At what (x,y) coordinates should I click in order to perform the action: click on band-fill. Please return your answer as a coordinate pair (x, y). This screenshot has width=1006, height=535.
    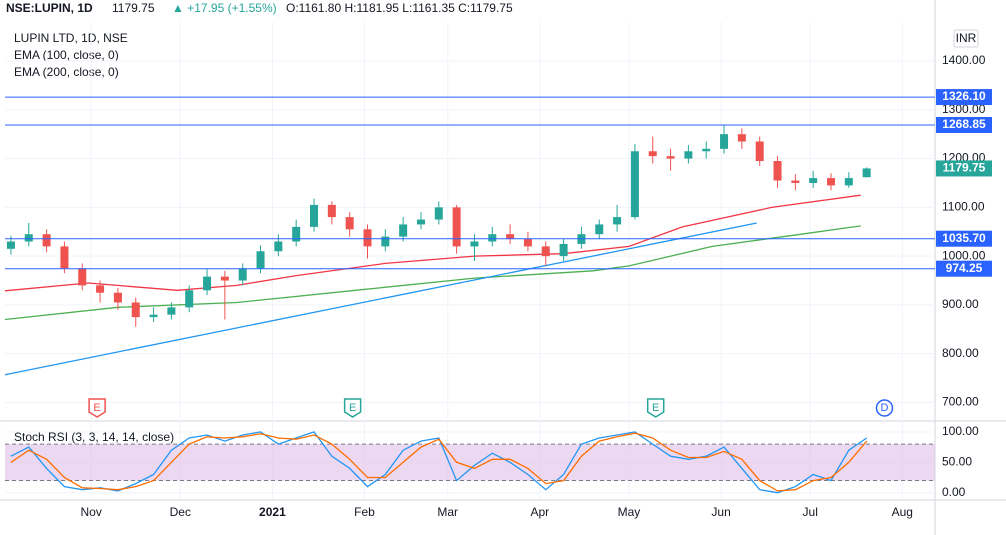
    Looking at the image, I should click on (470, 462).